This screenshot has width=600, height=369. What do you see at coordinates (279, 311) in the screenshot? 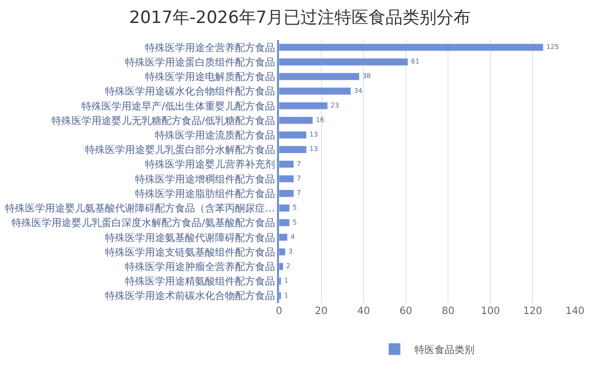
I see `x-tick-label: 0` at bounding box center [279, 311].